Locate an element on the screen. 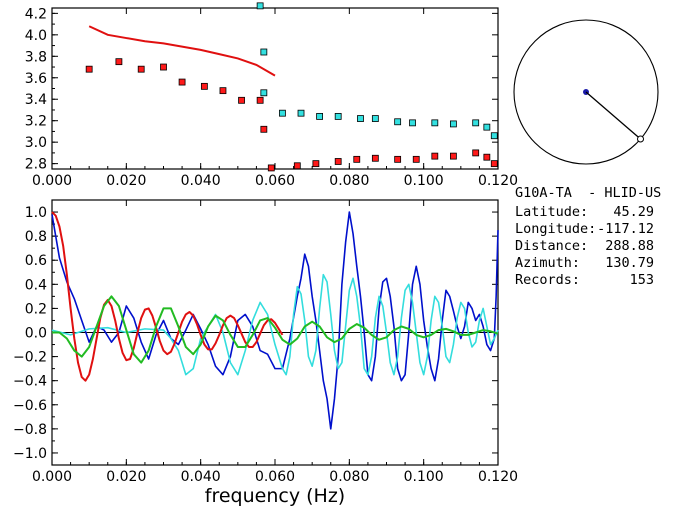 Image resolution: width=699 pixels, height=519 pixels. y-tick-label: 3.6 is located at coordinates (36, 79).